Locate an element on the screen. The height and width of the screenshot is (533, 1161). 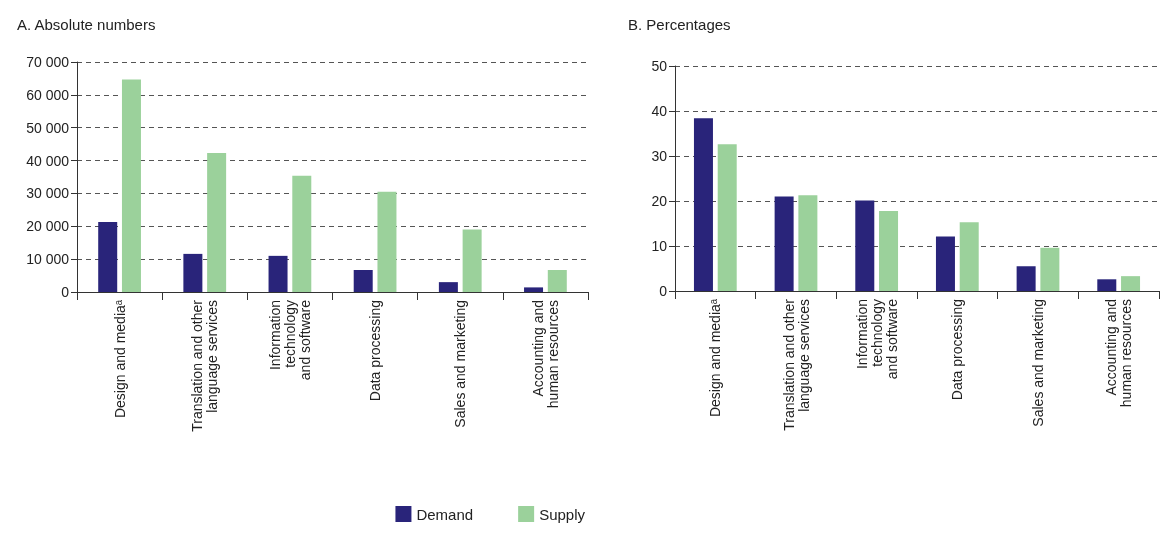
y-tick-label: 30 000 is located at coordinates (48, 193).